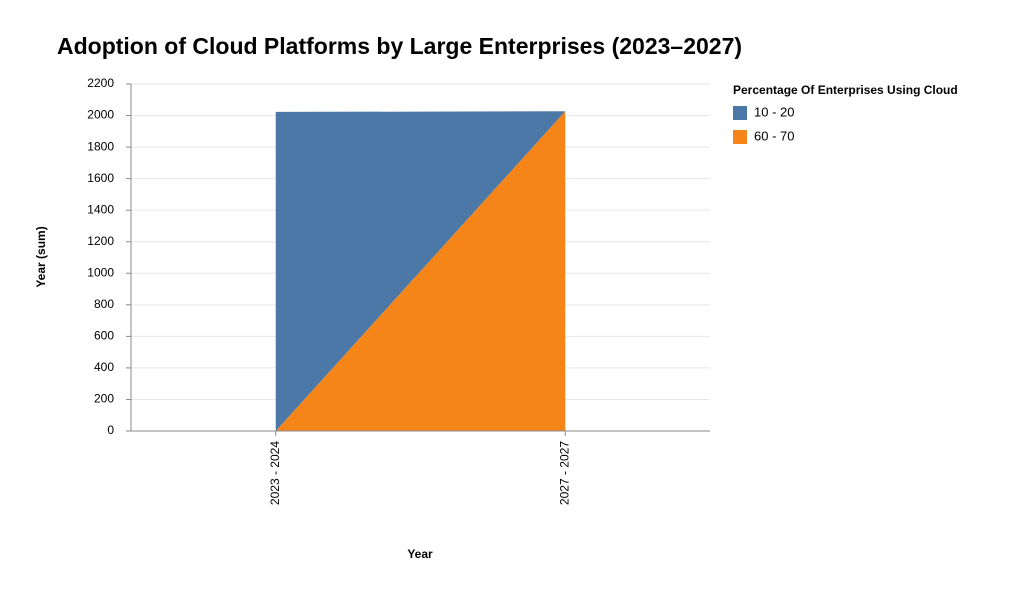 The image size is (1024, 598). I want to click on y-tick-label: 800, so click(104, 304).